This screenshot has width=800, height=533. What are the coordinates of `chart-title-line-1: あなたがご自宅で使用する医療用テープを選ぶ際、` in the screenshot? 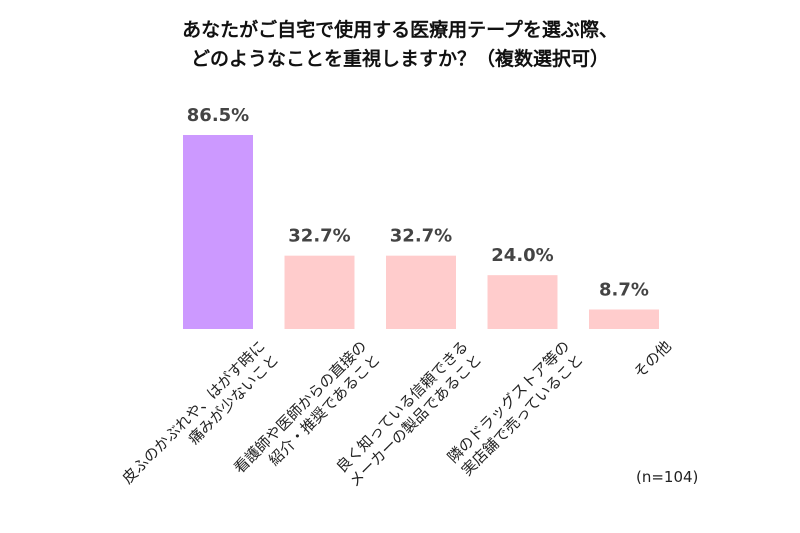 It's located at (400, 30).